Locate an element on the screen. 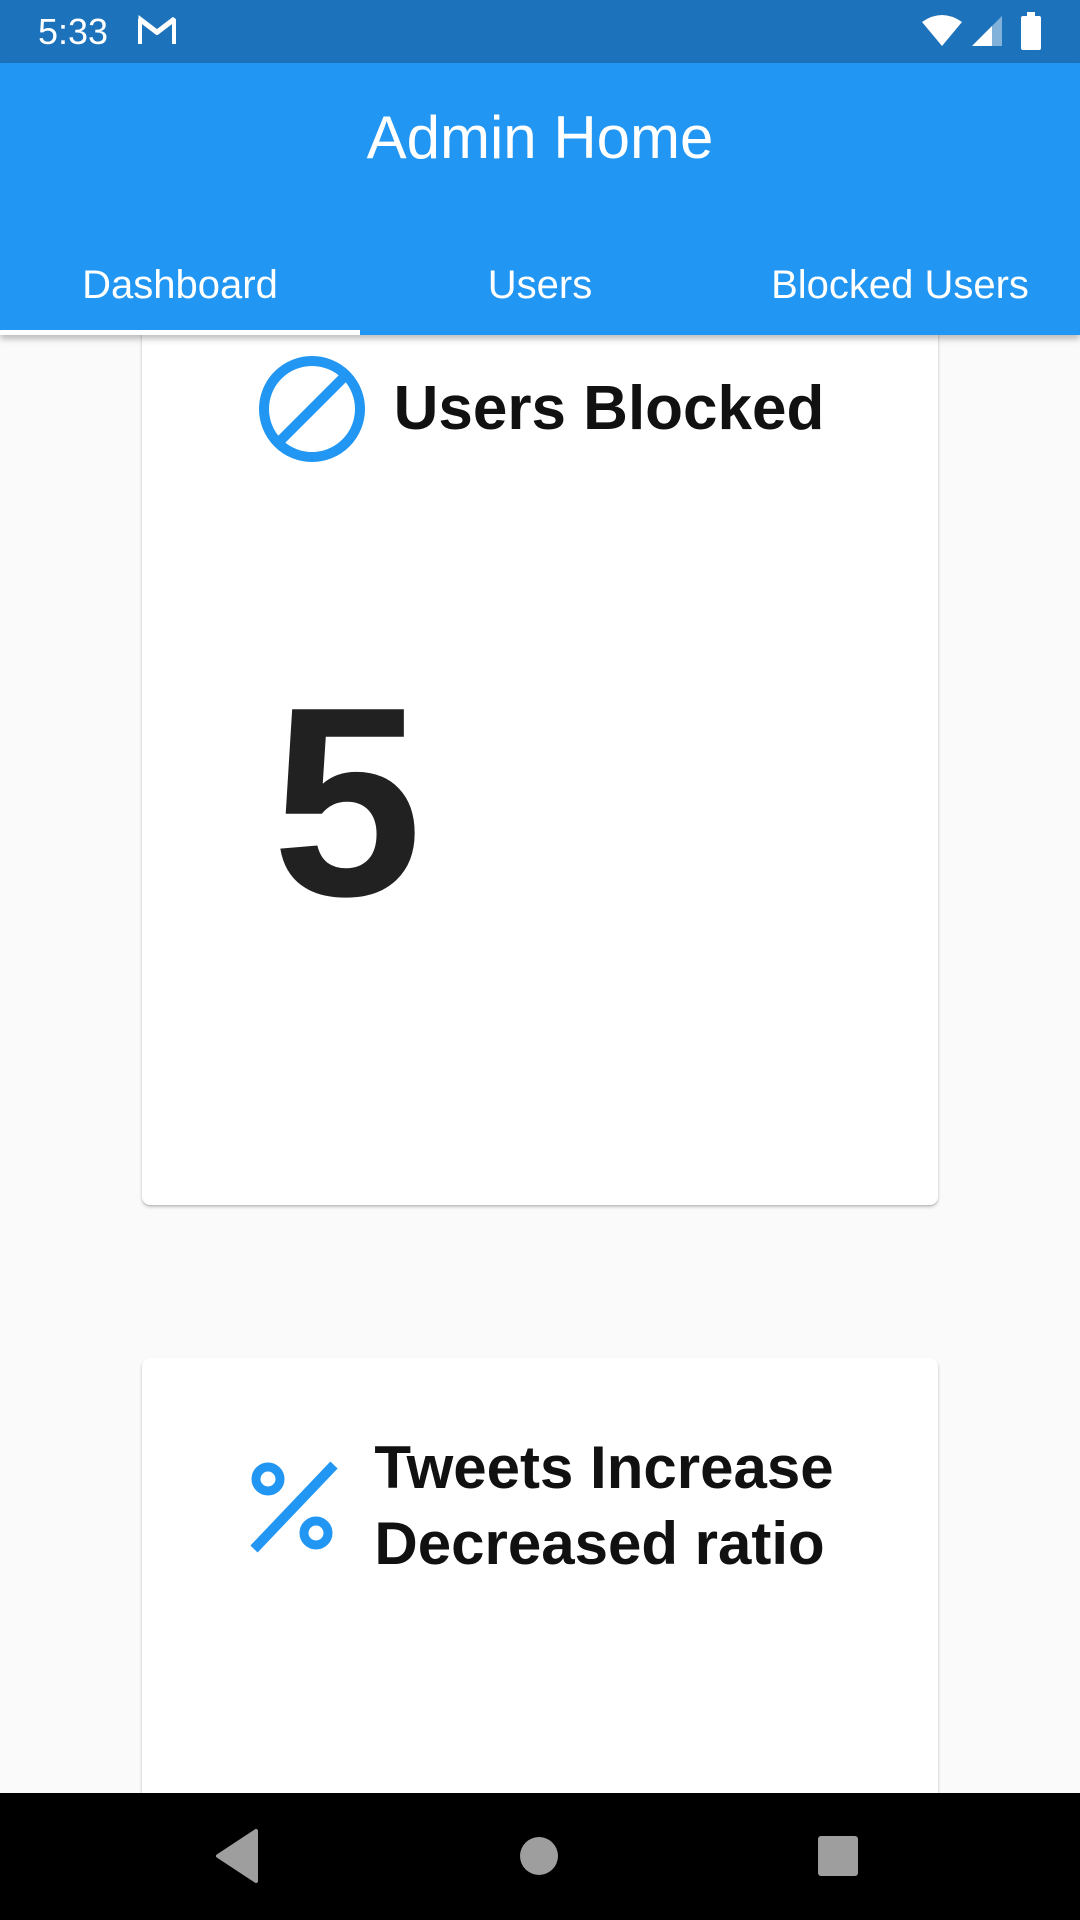 This screenshot has height=1920, width=1080. users-blocked-count: 5 is located at coordinates (347, 802).